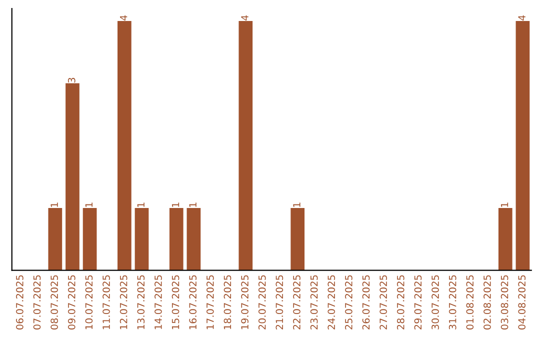 The height and width of the screenshot is (340, 540). What do you see at coordinates (522, 302) in the screenshot?
I see `x-tick-label: 04.08.2025` at bounding box center [522, 302].